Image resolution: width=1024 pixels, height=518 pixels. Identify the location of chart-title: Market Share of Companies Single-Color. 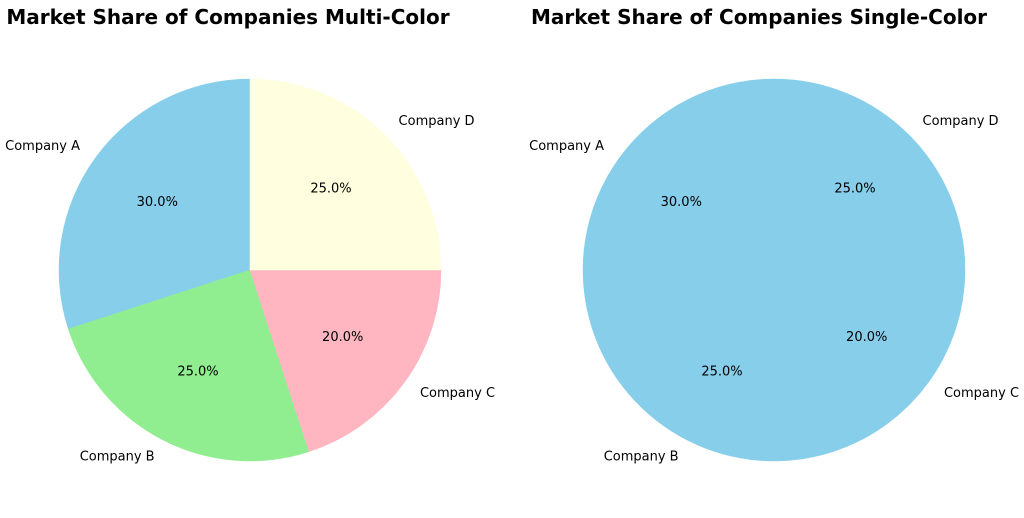
(759, 17).